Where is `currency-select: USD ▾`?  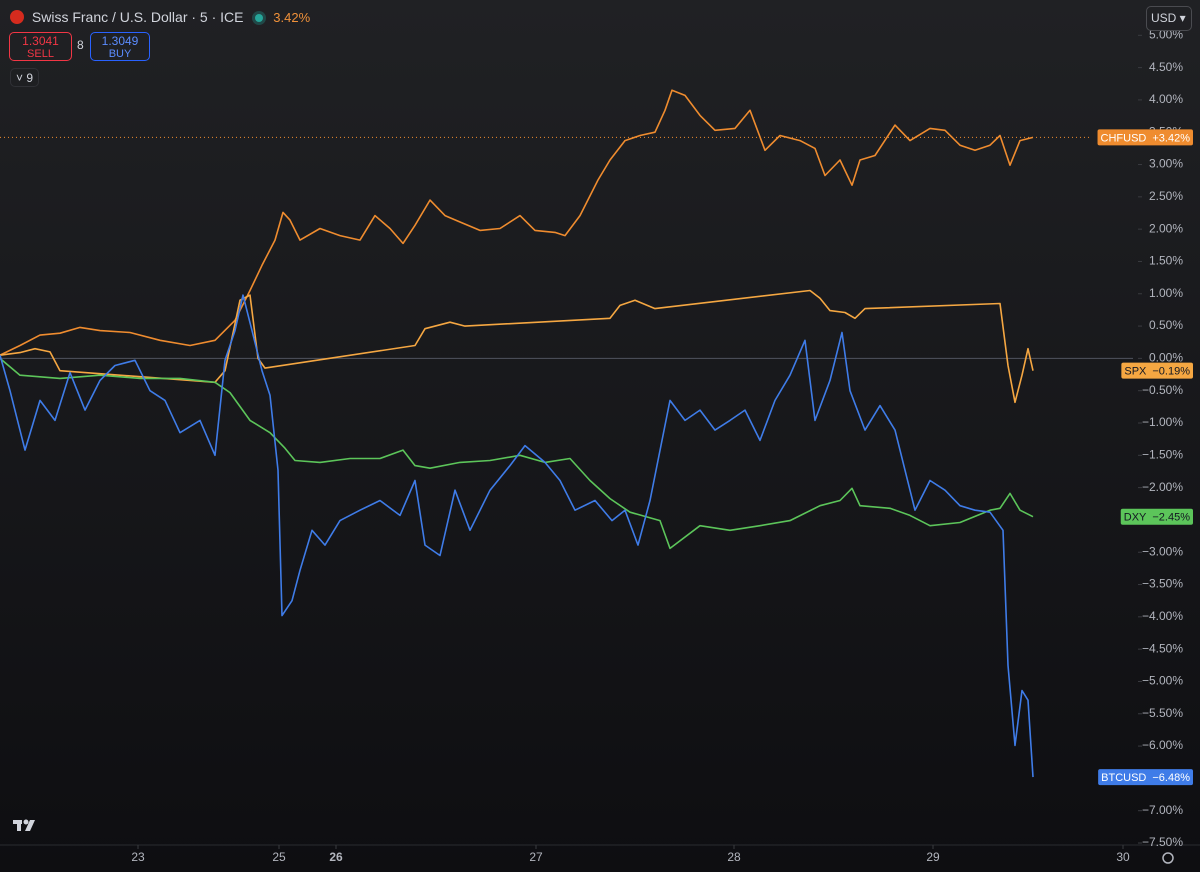
currency-select: USD ▾ is located at coordinates (1169, 18).